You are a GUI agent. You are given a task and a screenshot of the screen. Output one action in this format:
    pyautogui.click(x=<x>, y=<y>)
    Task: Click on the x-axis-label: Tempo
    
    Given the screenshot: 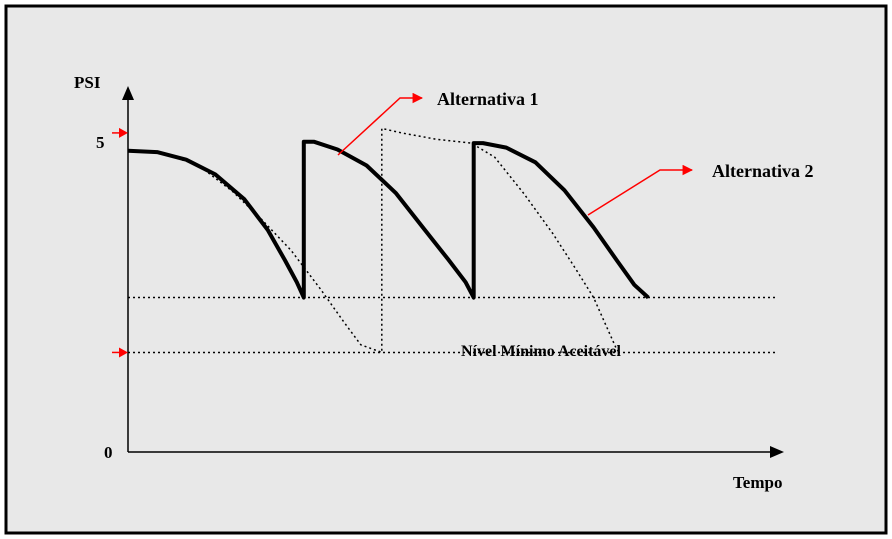 What is the action you would take?
    pyautogui.click(x=757, y=482)
    